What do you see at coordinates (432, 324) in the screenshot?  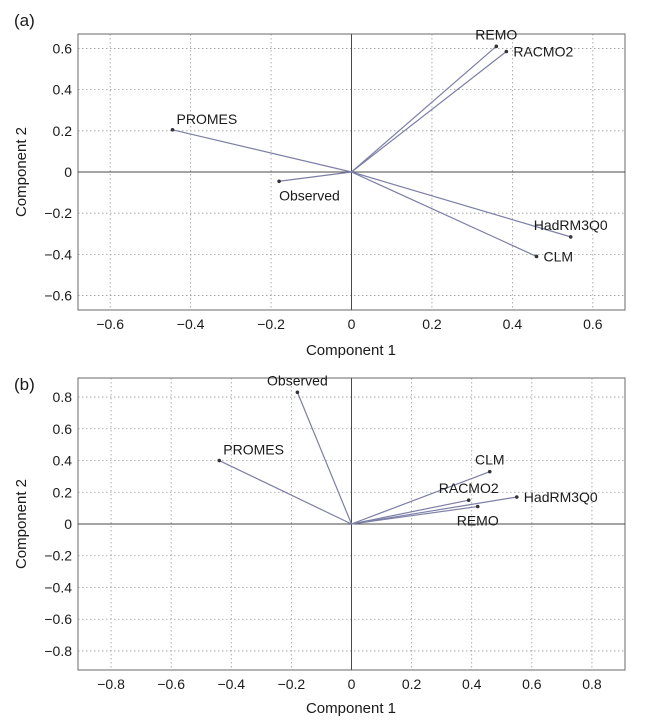 I see `panel-a-x-tick-label: 0.2` at bounding box center [432, 324].